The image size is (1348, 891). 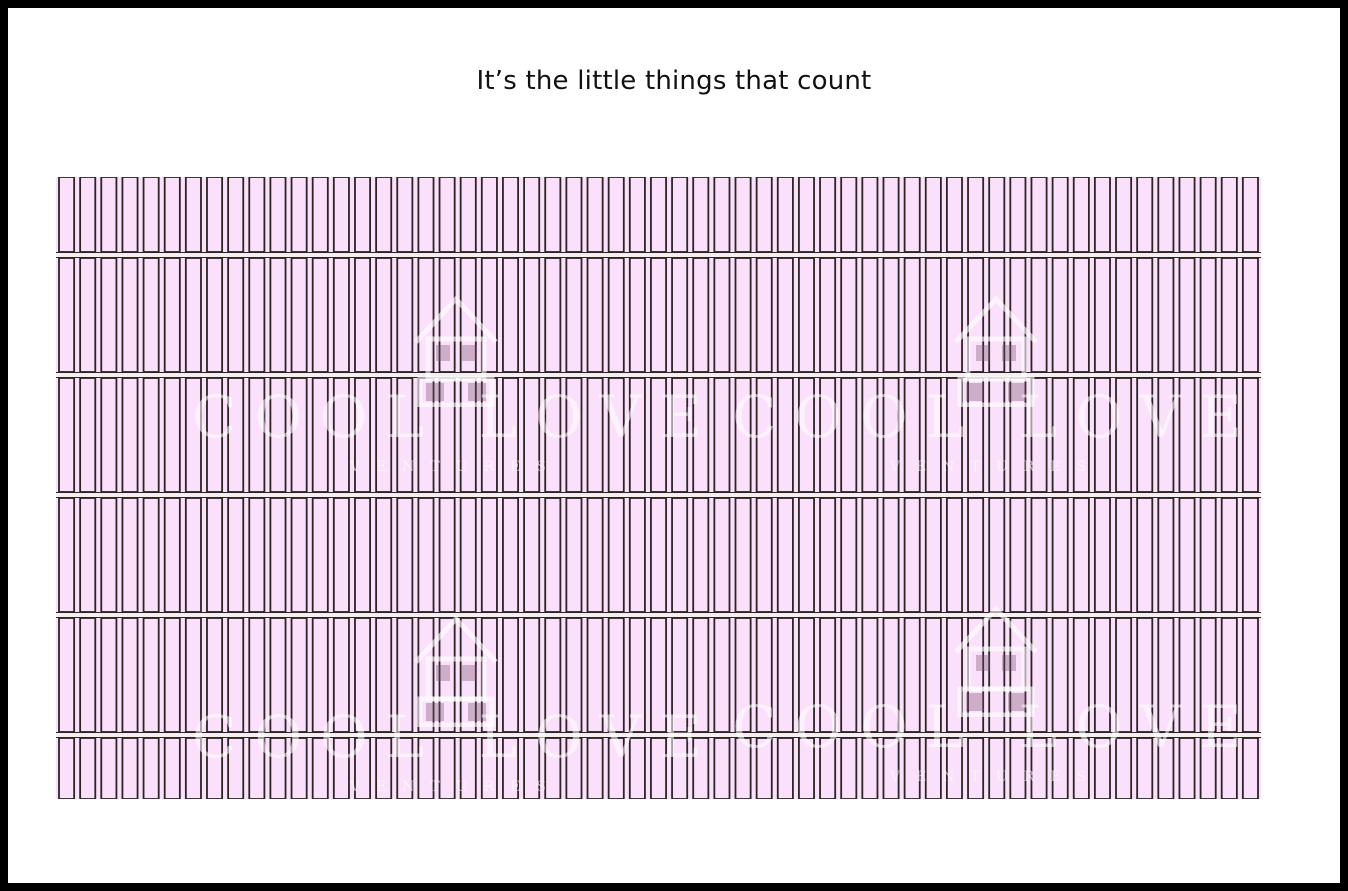 What do you see at coordinates (658, 255) in the screenshot?
I see `grout-line` at bounding box center [658, 255].